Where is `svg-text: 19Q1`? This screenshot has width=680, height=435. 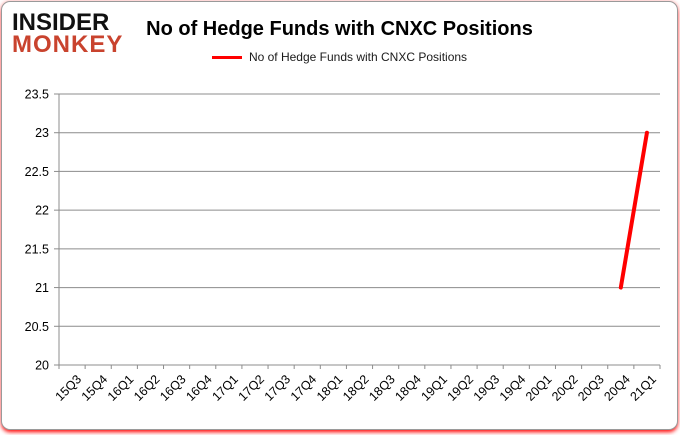
svg-text: 19Q1 is located at coordinates (434, 388).